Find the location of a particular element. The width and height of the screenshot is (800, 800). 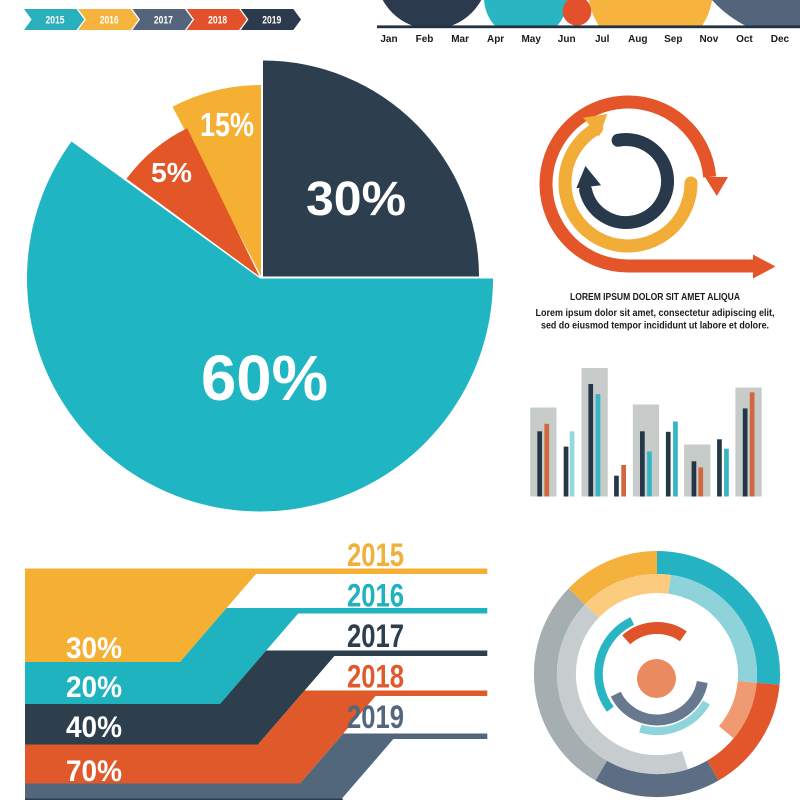

svg-text:LOREM IPSUM DOLOR SIT AMET ALI: LOREM IPSUM DOLOR SIT AMET ALIQUA is located at coordinates (655, 297).